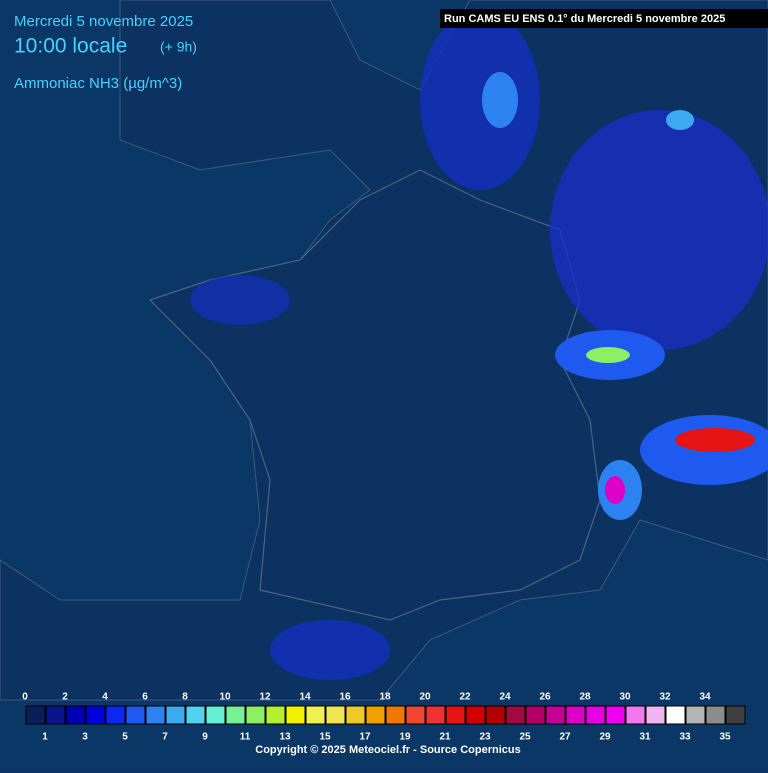 This screenshot has width=768, height=773. What do you see at coordinates (45, 737) in the screenshot?
I see `legend-label: 1` at bounding box center [45, 737].